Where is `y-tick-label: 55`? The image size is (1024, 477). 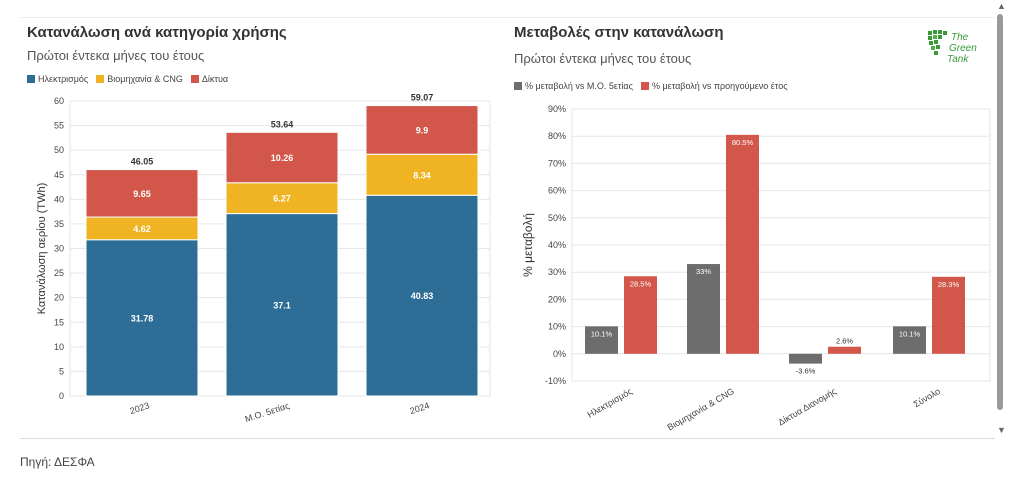 y-tick-label: 55 is located at coordinates (59, 126).